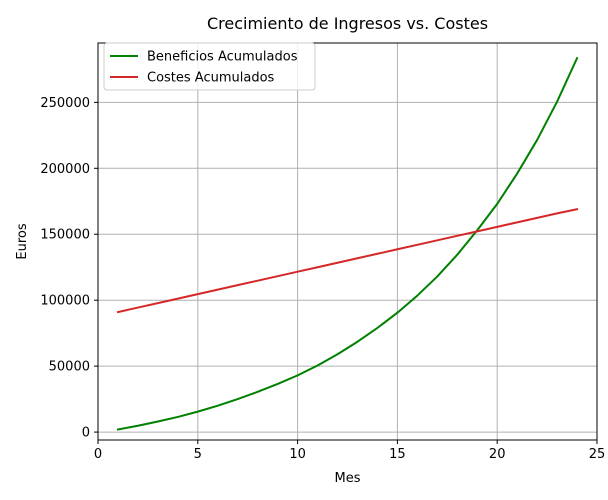  Describe the element at coordinates (65, 235) in the screenshot. I see `y-tick-label: 150000` at that location.